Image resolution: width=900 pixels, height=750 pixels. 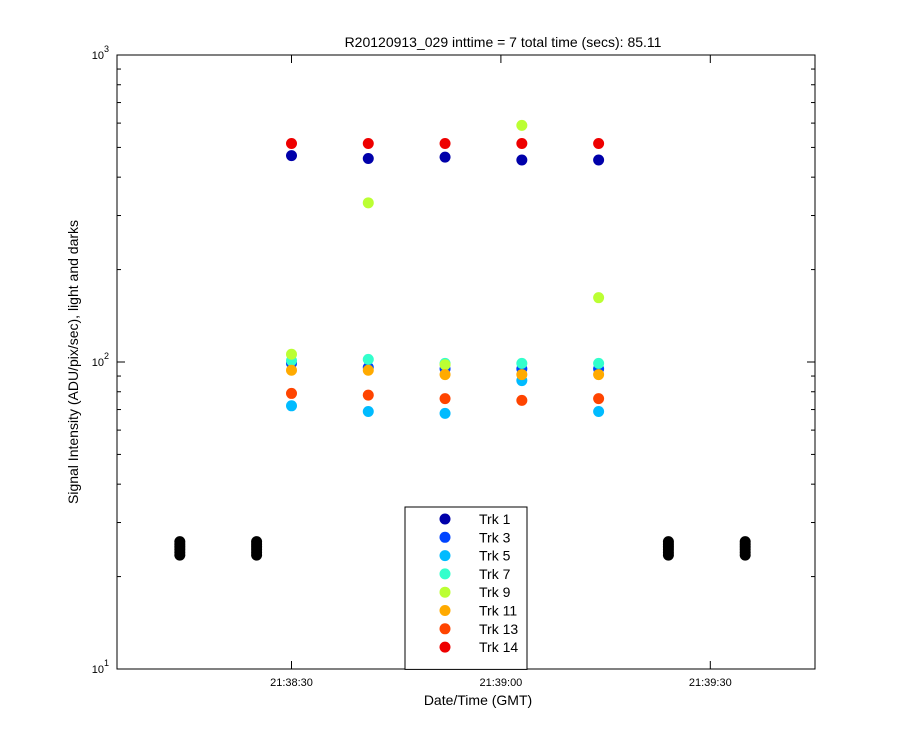 I want to click on x-tick-label: 21:39:00, so click(x=500, y=683).